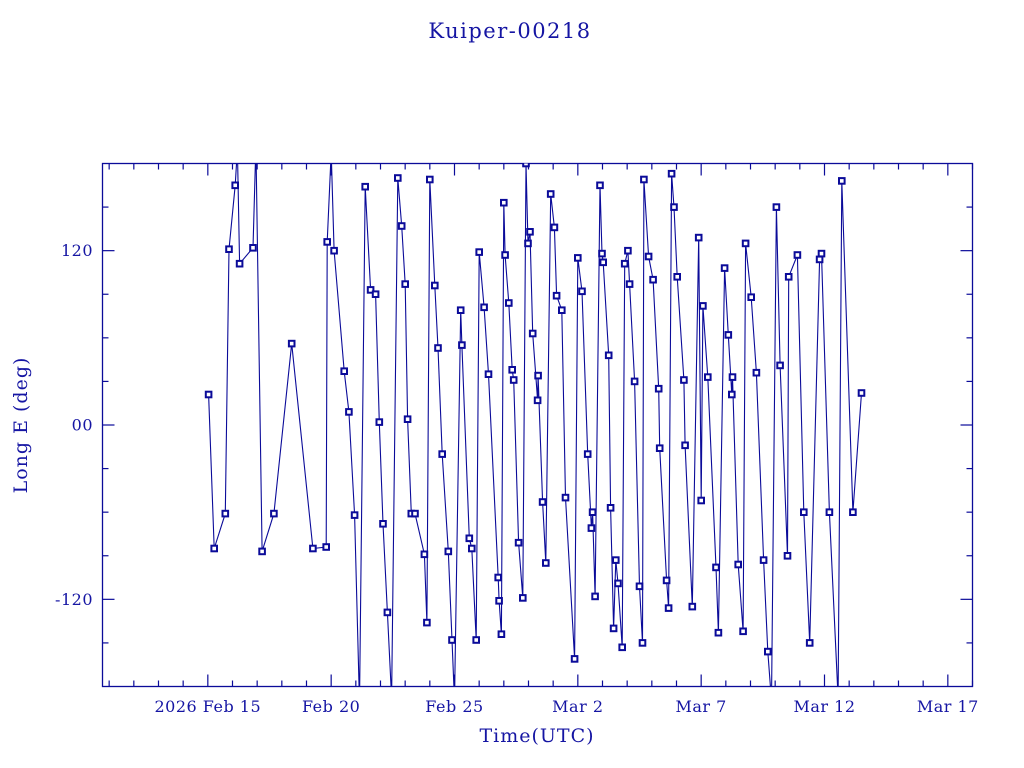 The height and width of the screenshot is (768, 1024). Describe the element at coordinates (21, 425) in the screenshot. I see `y-axis-label: Long E (deg)` at that location.